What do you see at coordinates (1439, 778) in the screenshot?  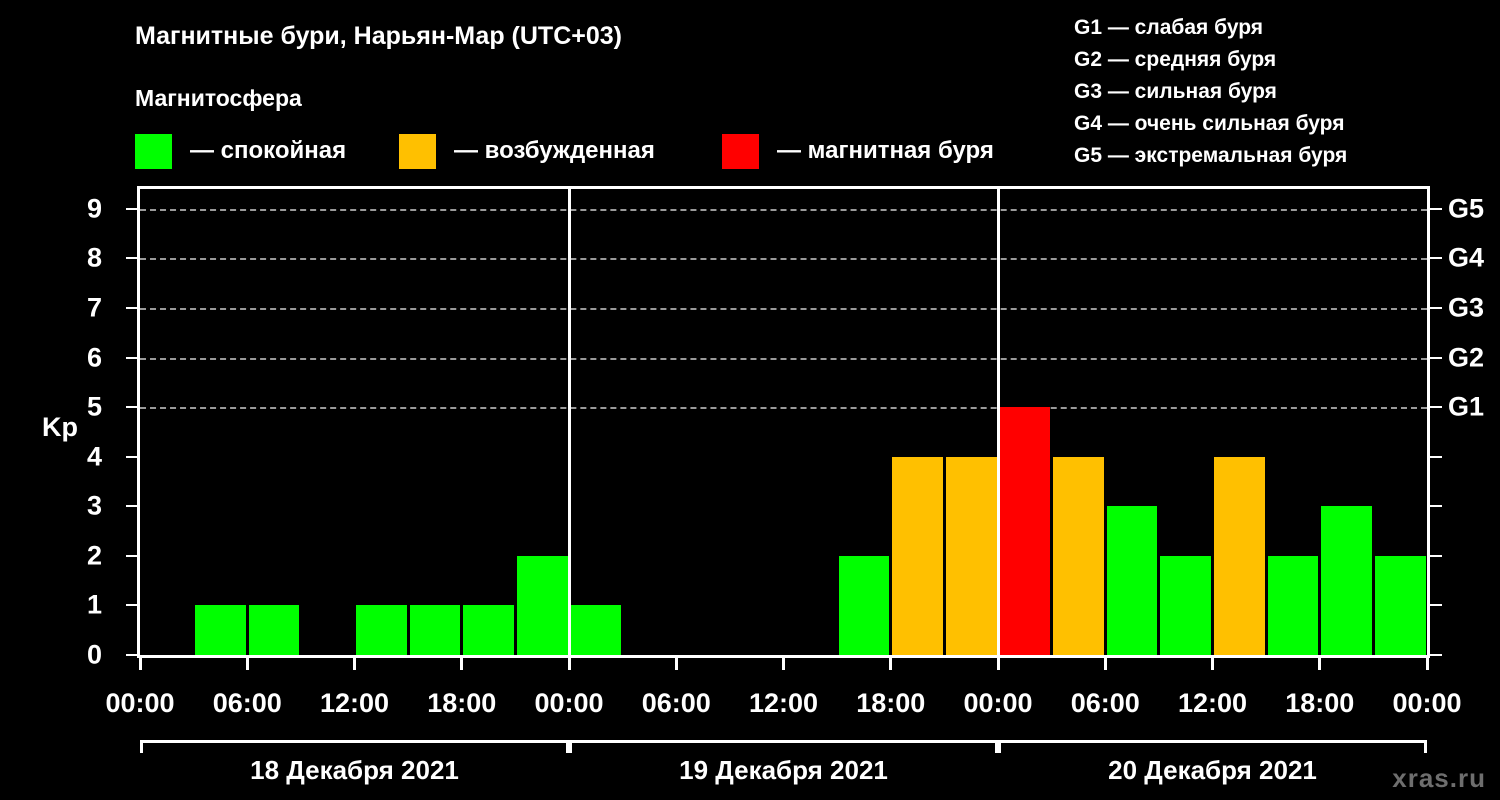 I see `watermark: xras.ru` at bounding box center [1439, 778].